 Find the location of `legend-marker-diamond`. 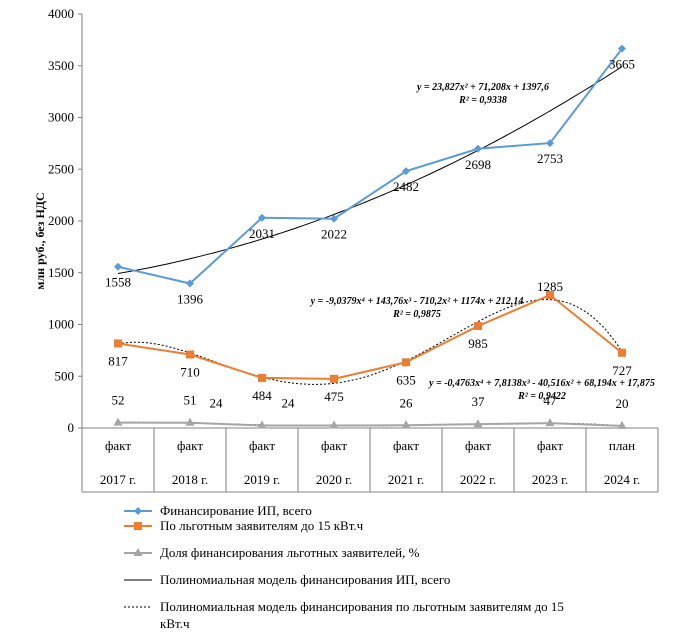

legend-marker-diamond is located at coordinates (138, 511).